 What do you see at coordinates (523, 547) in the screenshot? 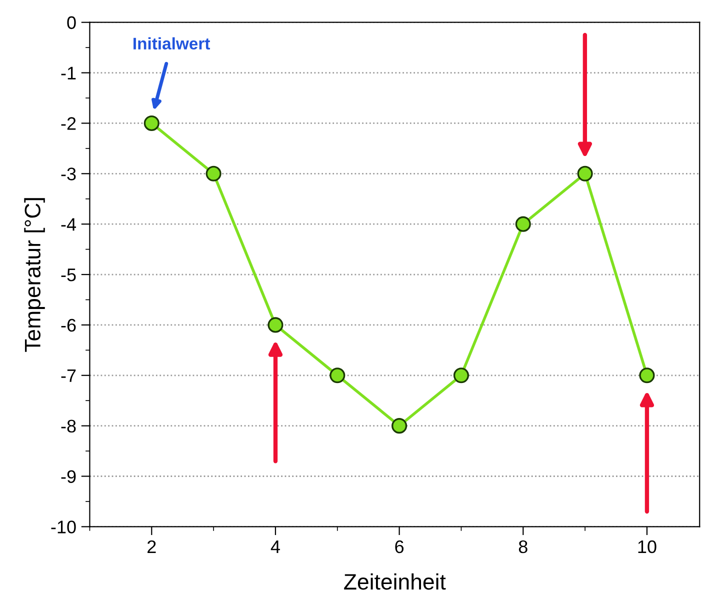
I see `x-tick-label: 8` at bounding box center [523, 547].